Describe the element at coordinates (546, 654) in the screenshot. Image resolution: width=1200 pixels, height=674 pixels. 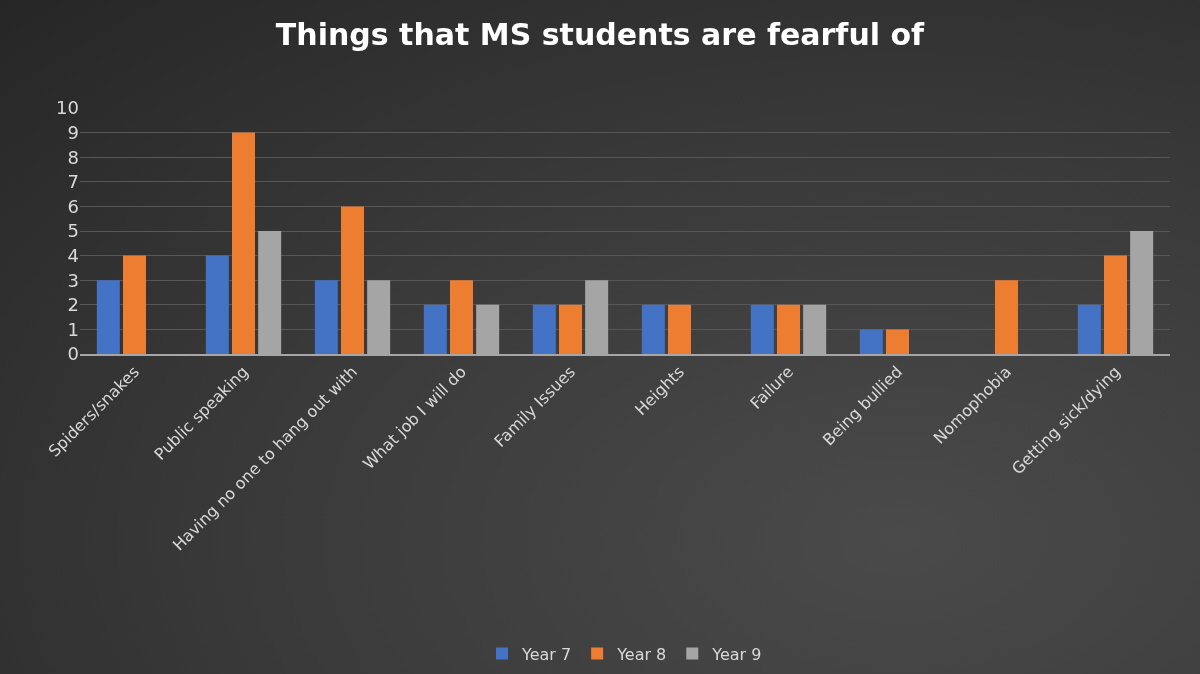
I see `legend-label: Year 7` at that location.